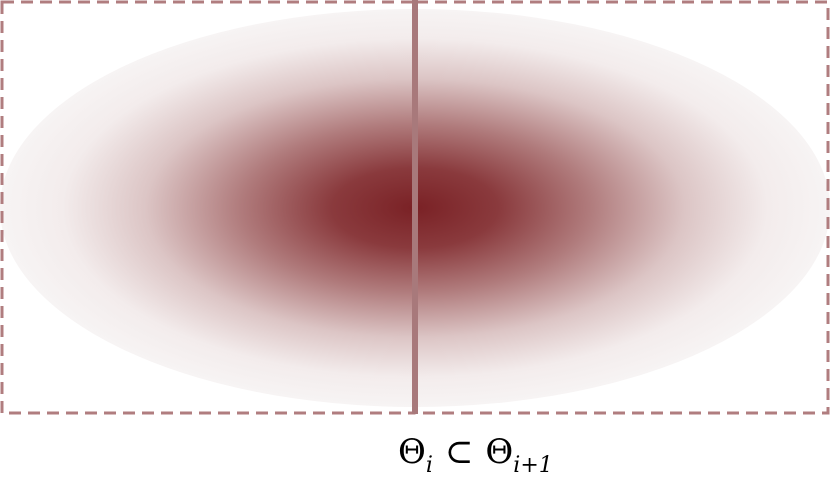  What do you see at coordinates (459, 452) in the screenshot?
I see `subset-symbol: ⊂` at bounding box center [459, 452].